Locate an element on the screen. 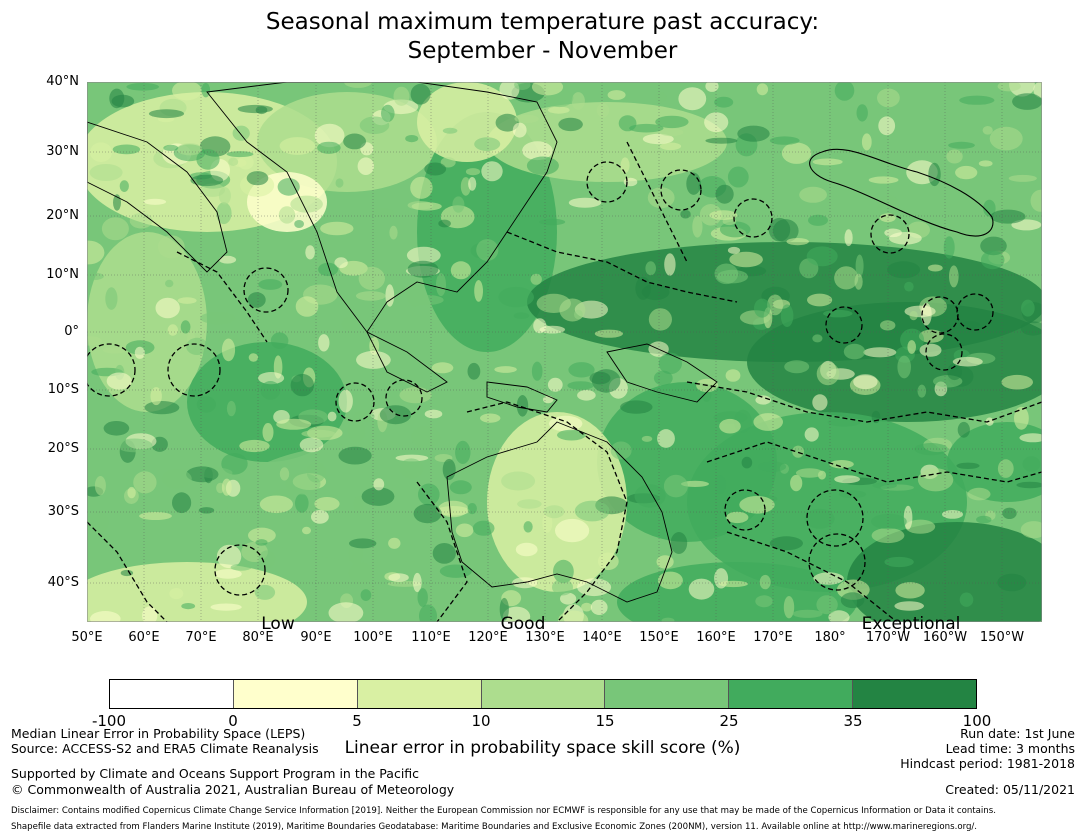 This screenshot has width=1085, height=839. eez-line is located at coordinates (547, 511).